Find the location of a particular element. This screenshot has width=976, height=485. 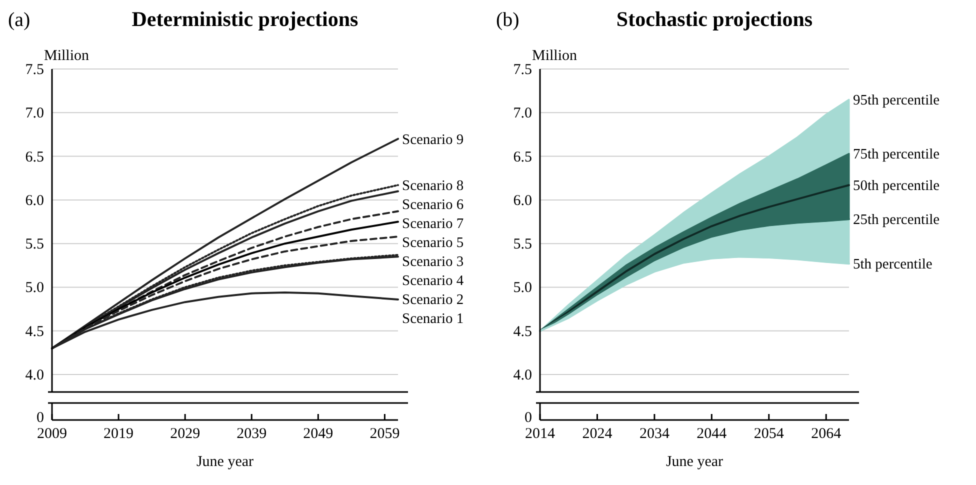

series-label: Scenario 8 is located at coordinates (433, 186).